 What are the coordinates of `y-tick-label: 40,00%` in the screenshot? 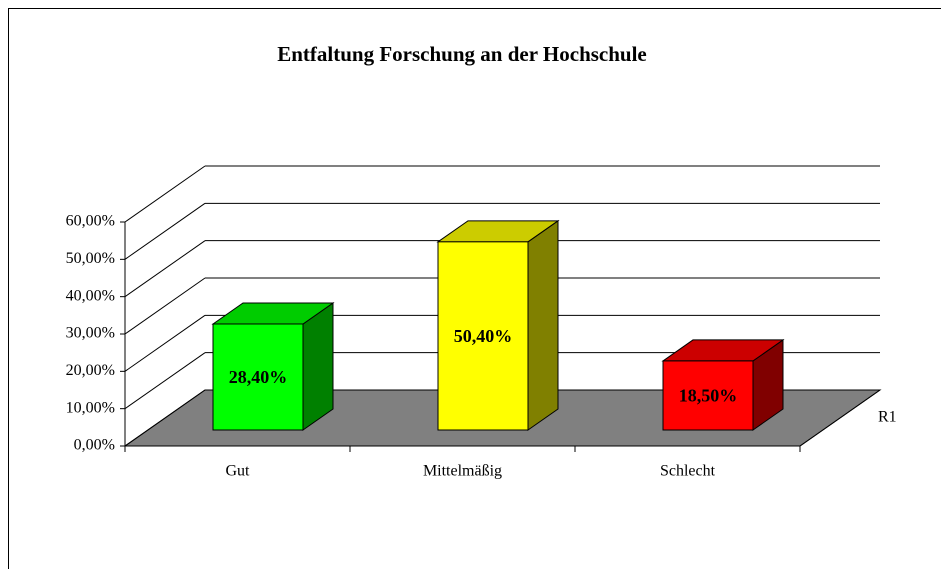 It's located at (90, 295).